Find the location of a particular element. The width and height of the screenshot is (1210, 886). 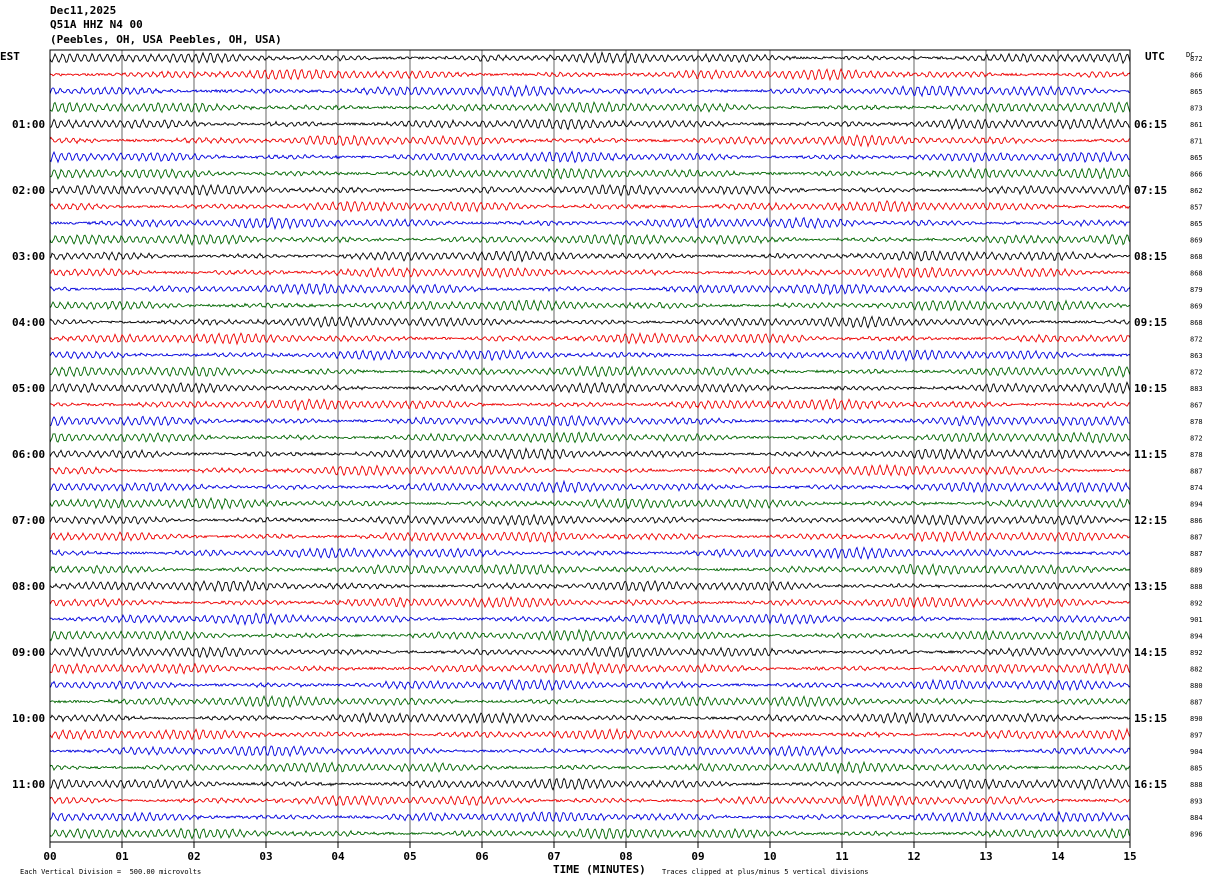

x-tick-label: 05 is located at coordinates (409, 856).